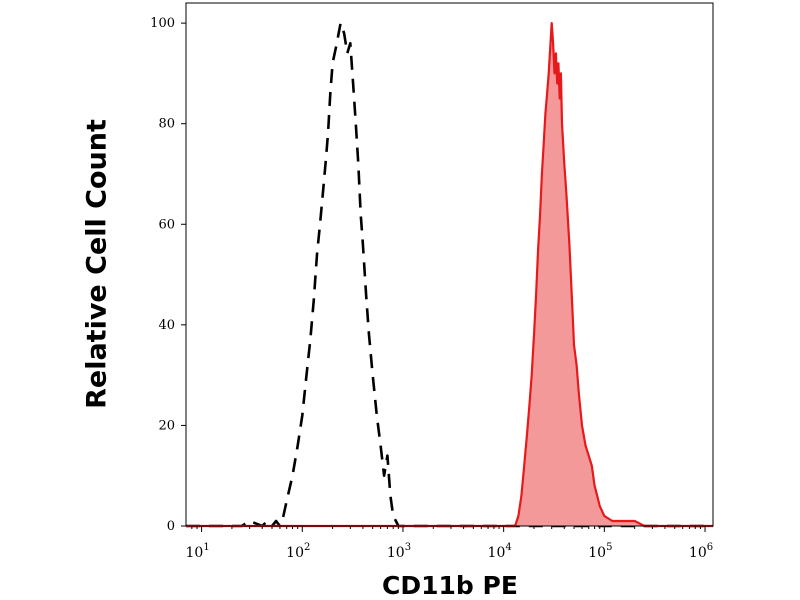 Image resolution: width=800 pixels, height=600 pixels. What do you see at coordinates (171, 526) in the screenshot?
I see `y-tick-label: 0` at bounding box center [171, 526].